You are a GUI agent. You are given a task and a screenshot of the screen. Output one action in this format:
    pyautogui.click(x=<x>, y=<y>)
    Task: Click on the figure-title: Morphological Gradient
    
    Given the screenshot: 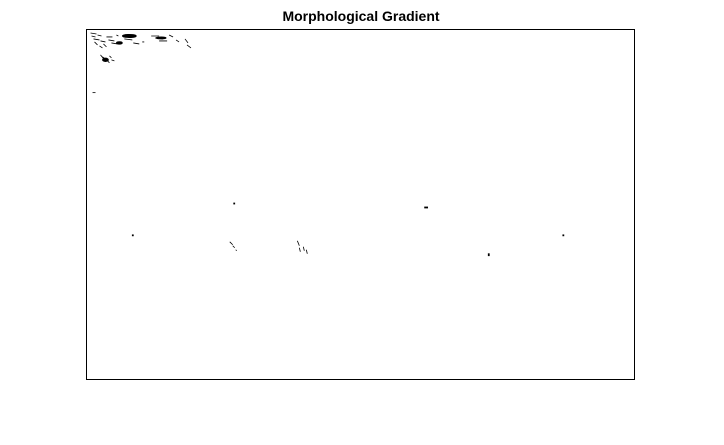 What is the action you would take?
    pyautogui.click(x=361, y=16)
    